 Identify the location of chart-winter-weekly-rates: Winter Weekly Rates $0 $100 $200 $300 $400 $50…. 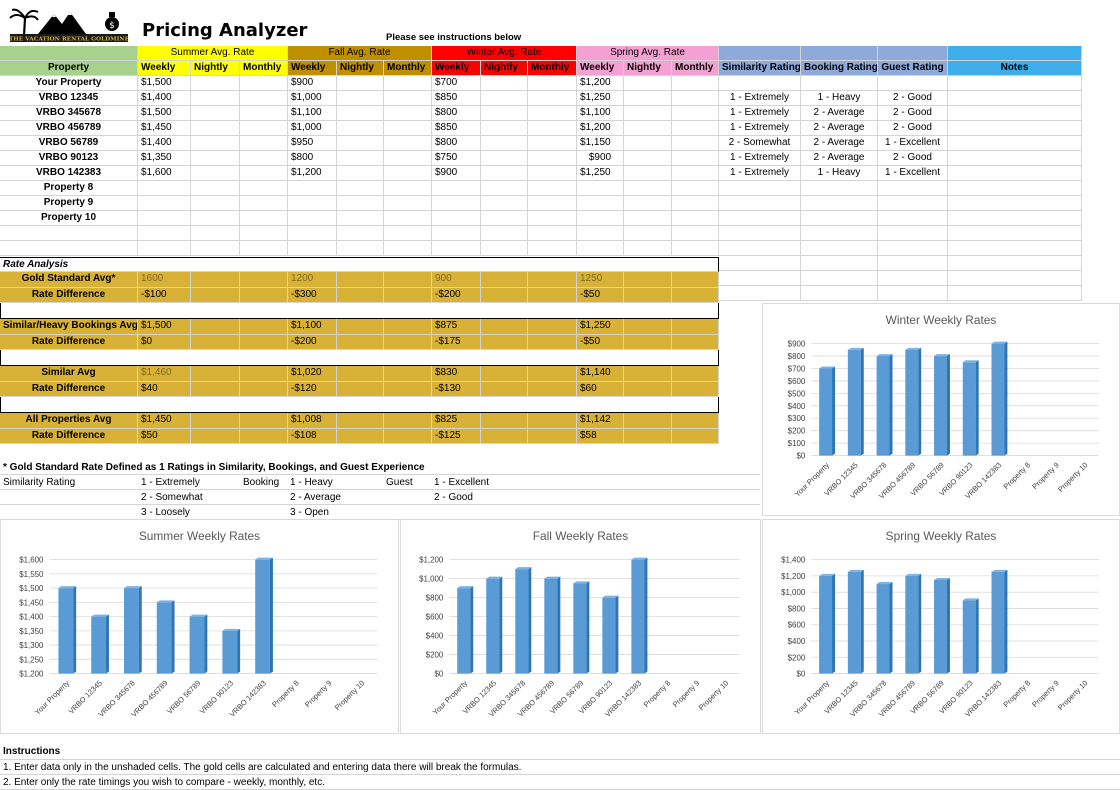
(941, 409).